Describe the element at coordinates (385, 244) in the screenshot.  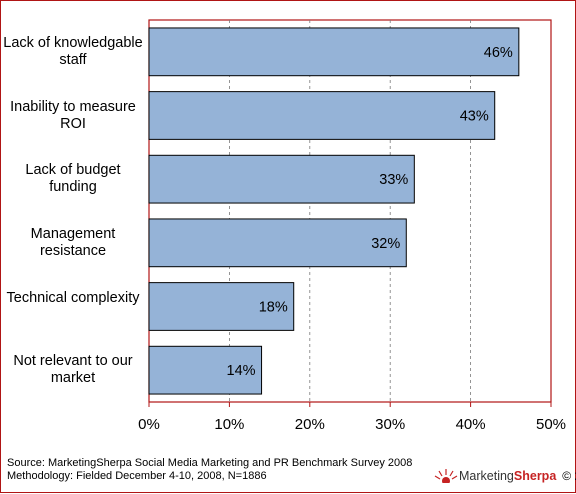
I see `bar-value-label: 32%` at that location.